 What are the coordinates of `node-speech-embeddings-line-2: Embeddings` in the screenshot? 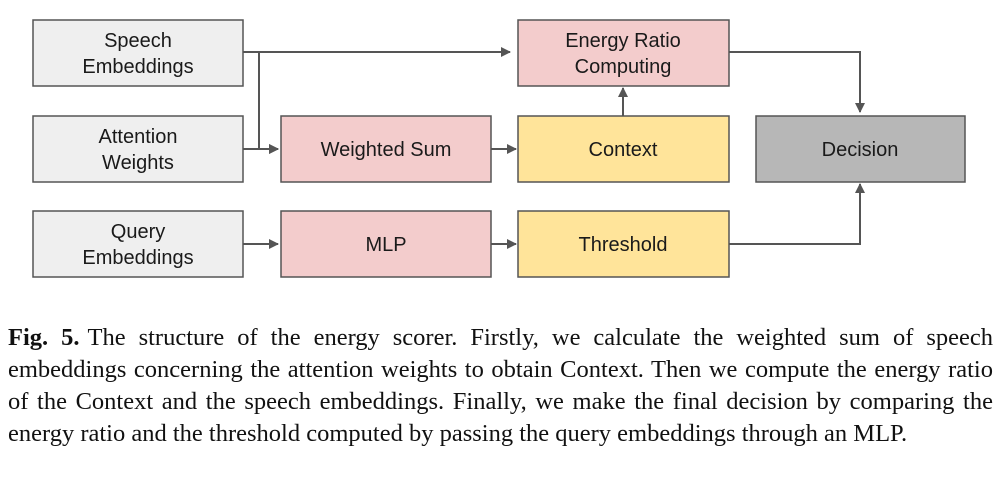 It's located at (137, 67).